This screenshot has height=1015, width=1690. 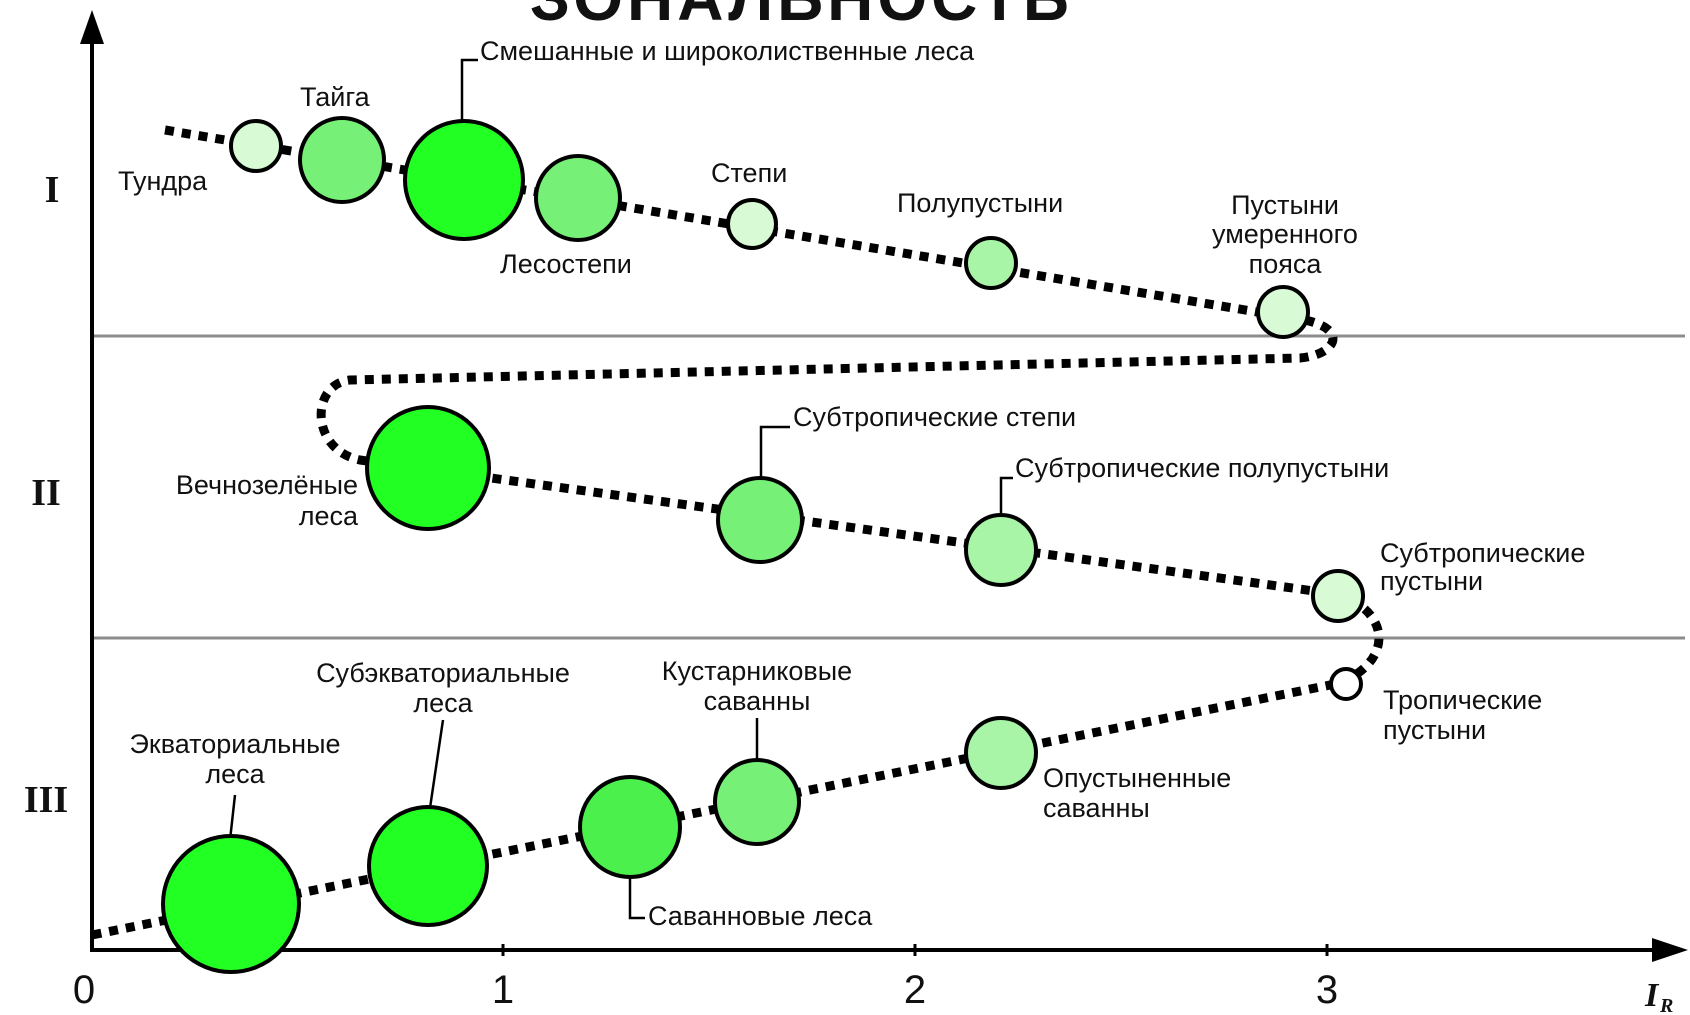 I want to click on steppe-circle, so click(x=752, y=224).